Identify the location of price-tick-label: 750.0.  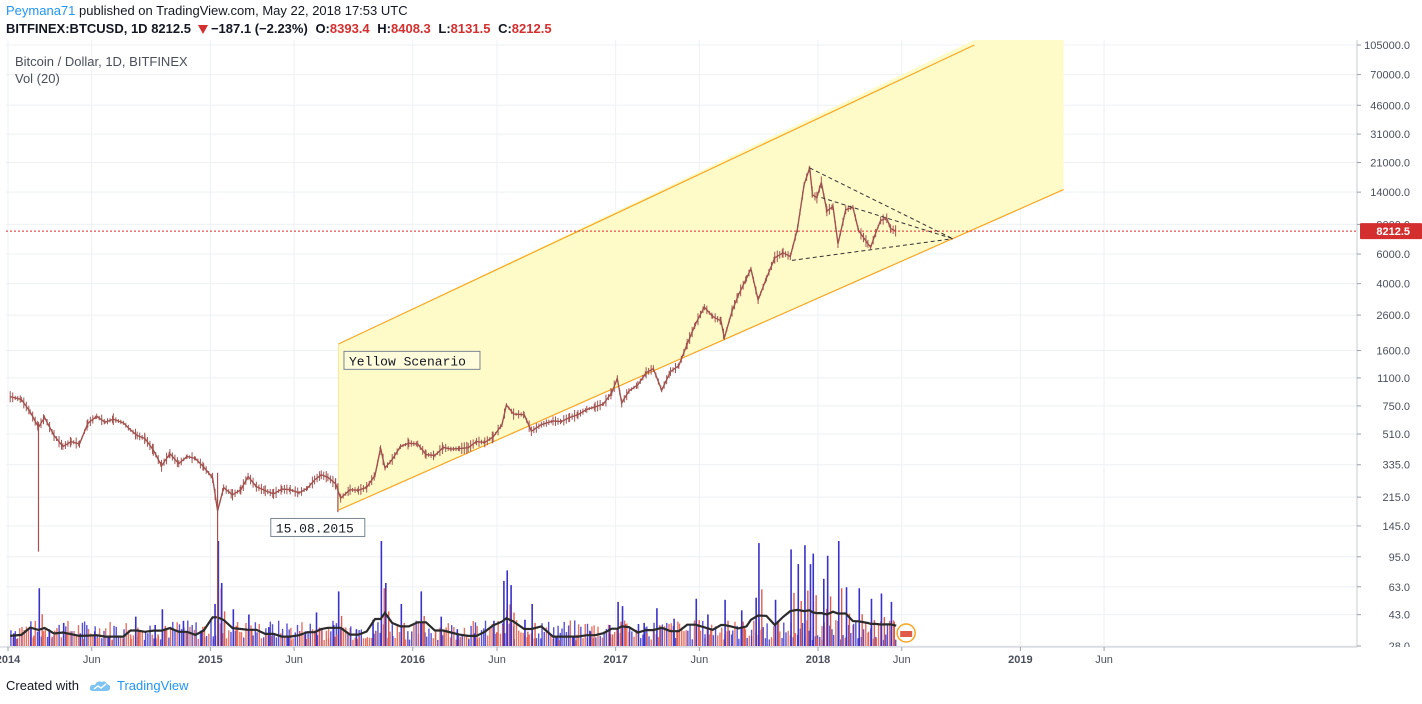
(1396, 407).